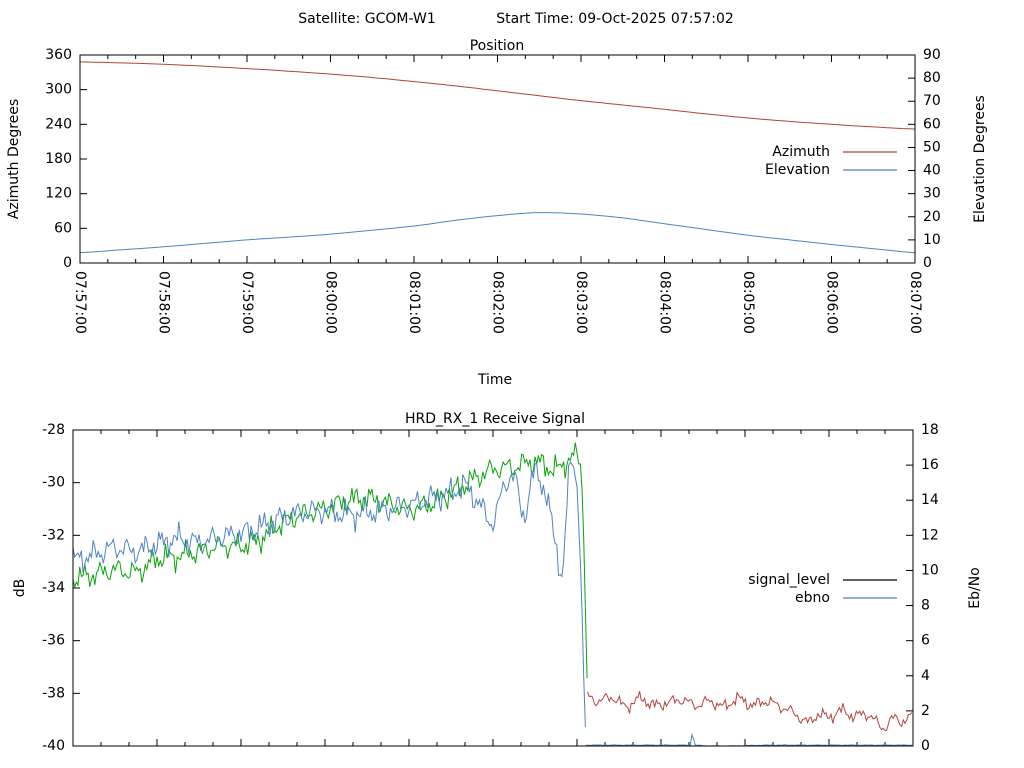 This screenshot has height=768, width=1024. I want to click on y-left-tick-label: -30, so click(53, 483).